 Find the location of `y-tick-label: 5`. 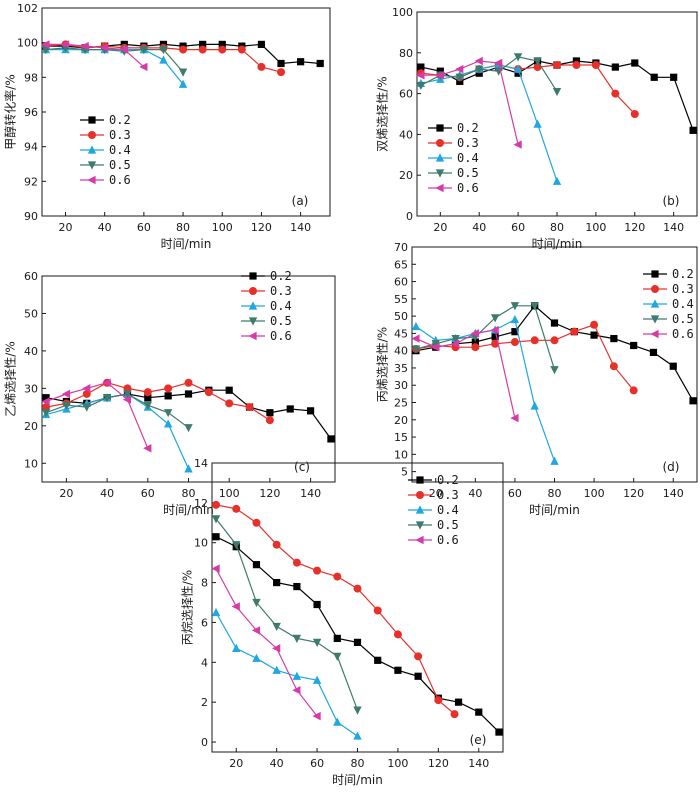

y-tick-label: 5 is located at coordinates (404, 472).